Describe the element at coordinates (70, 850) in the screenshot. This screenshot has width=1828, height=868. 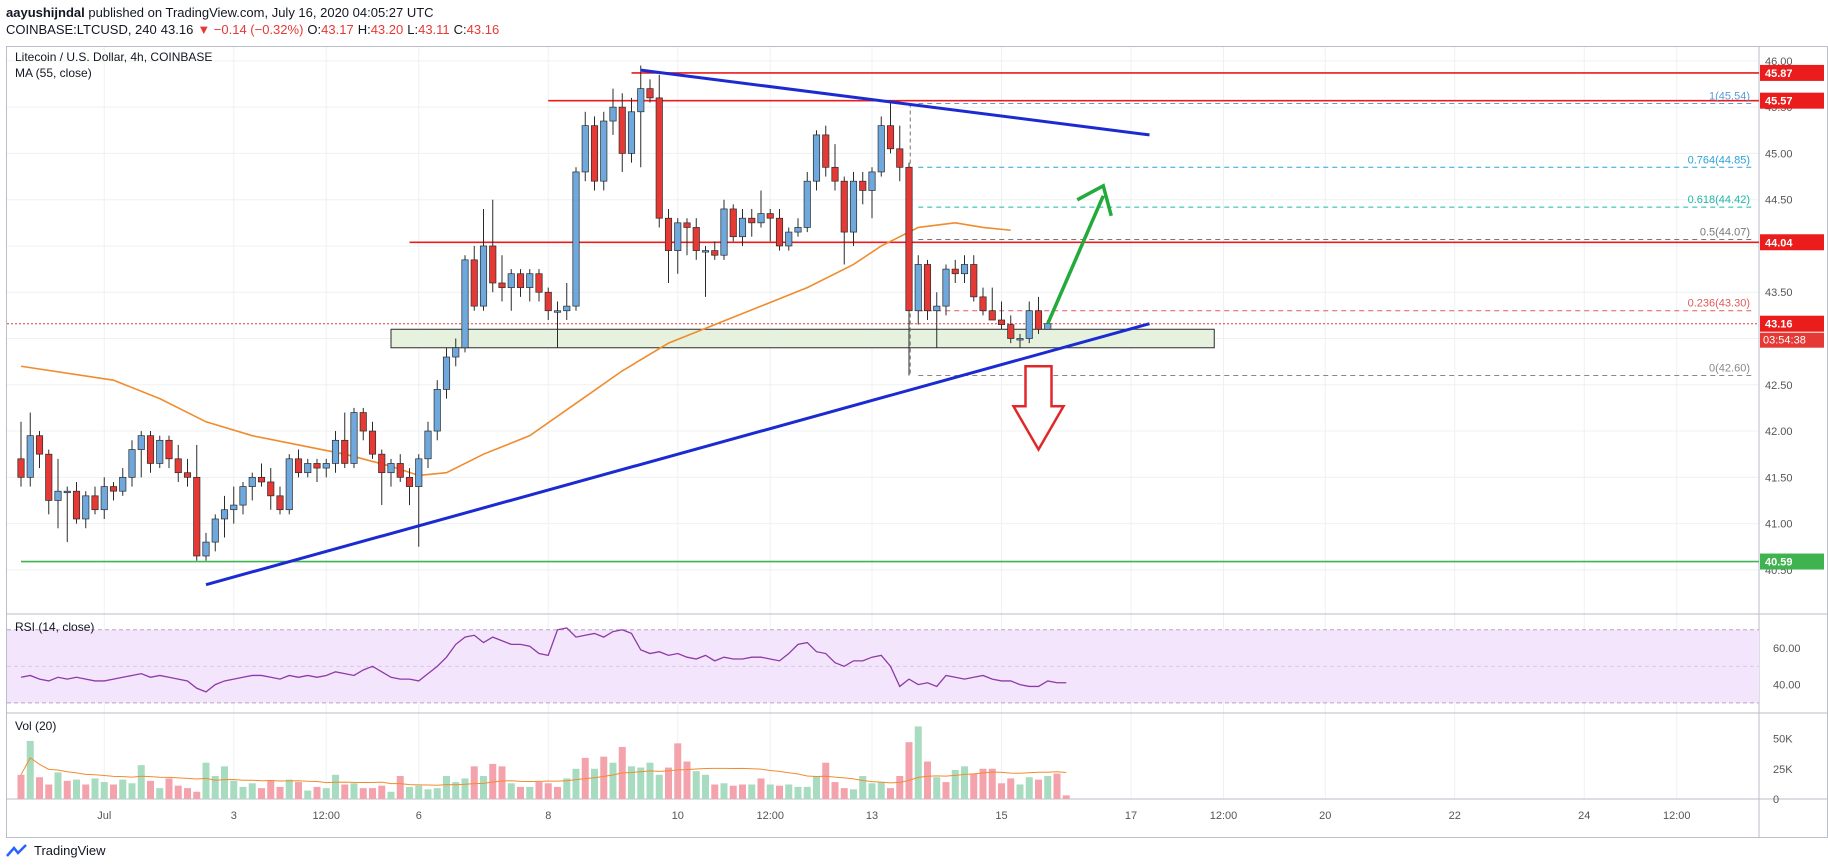
I see `brand-name: TradingView` at that location.